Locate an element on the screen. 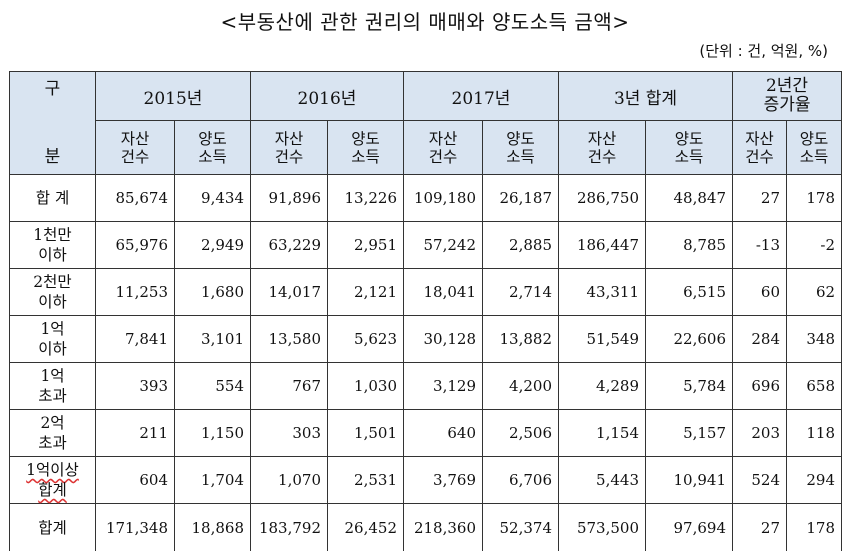 The width and height of the screenshot is (850, 551). table-cell: 171,348 is located at coordinates (135, 527).